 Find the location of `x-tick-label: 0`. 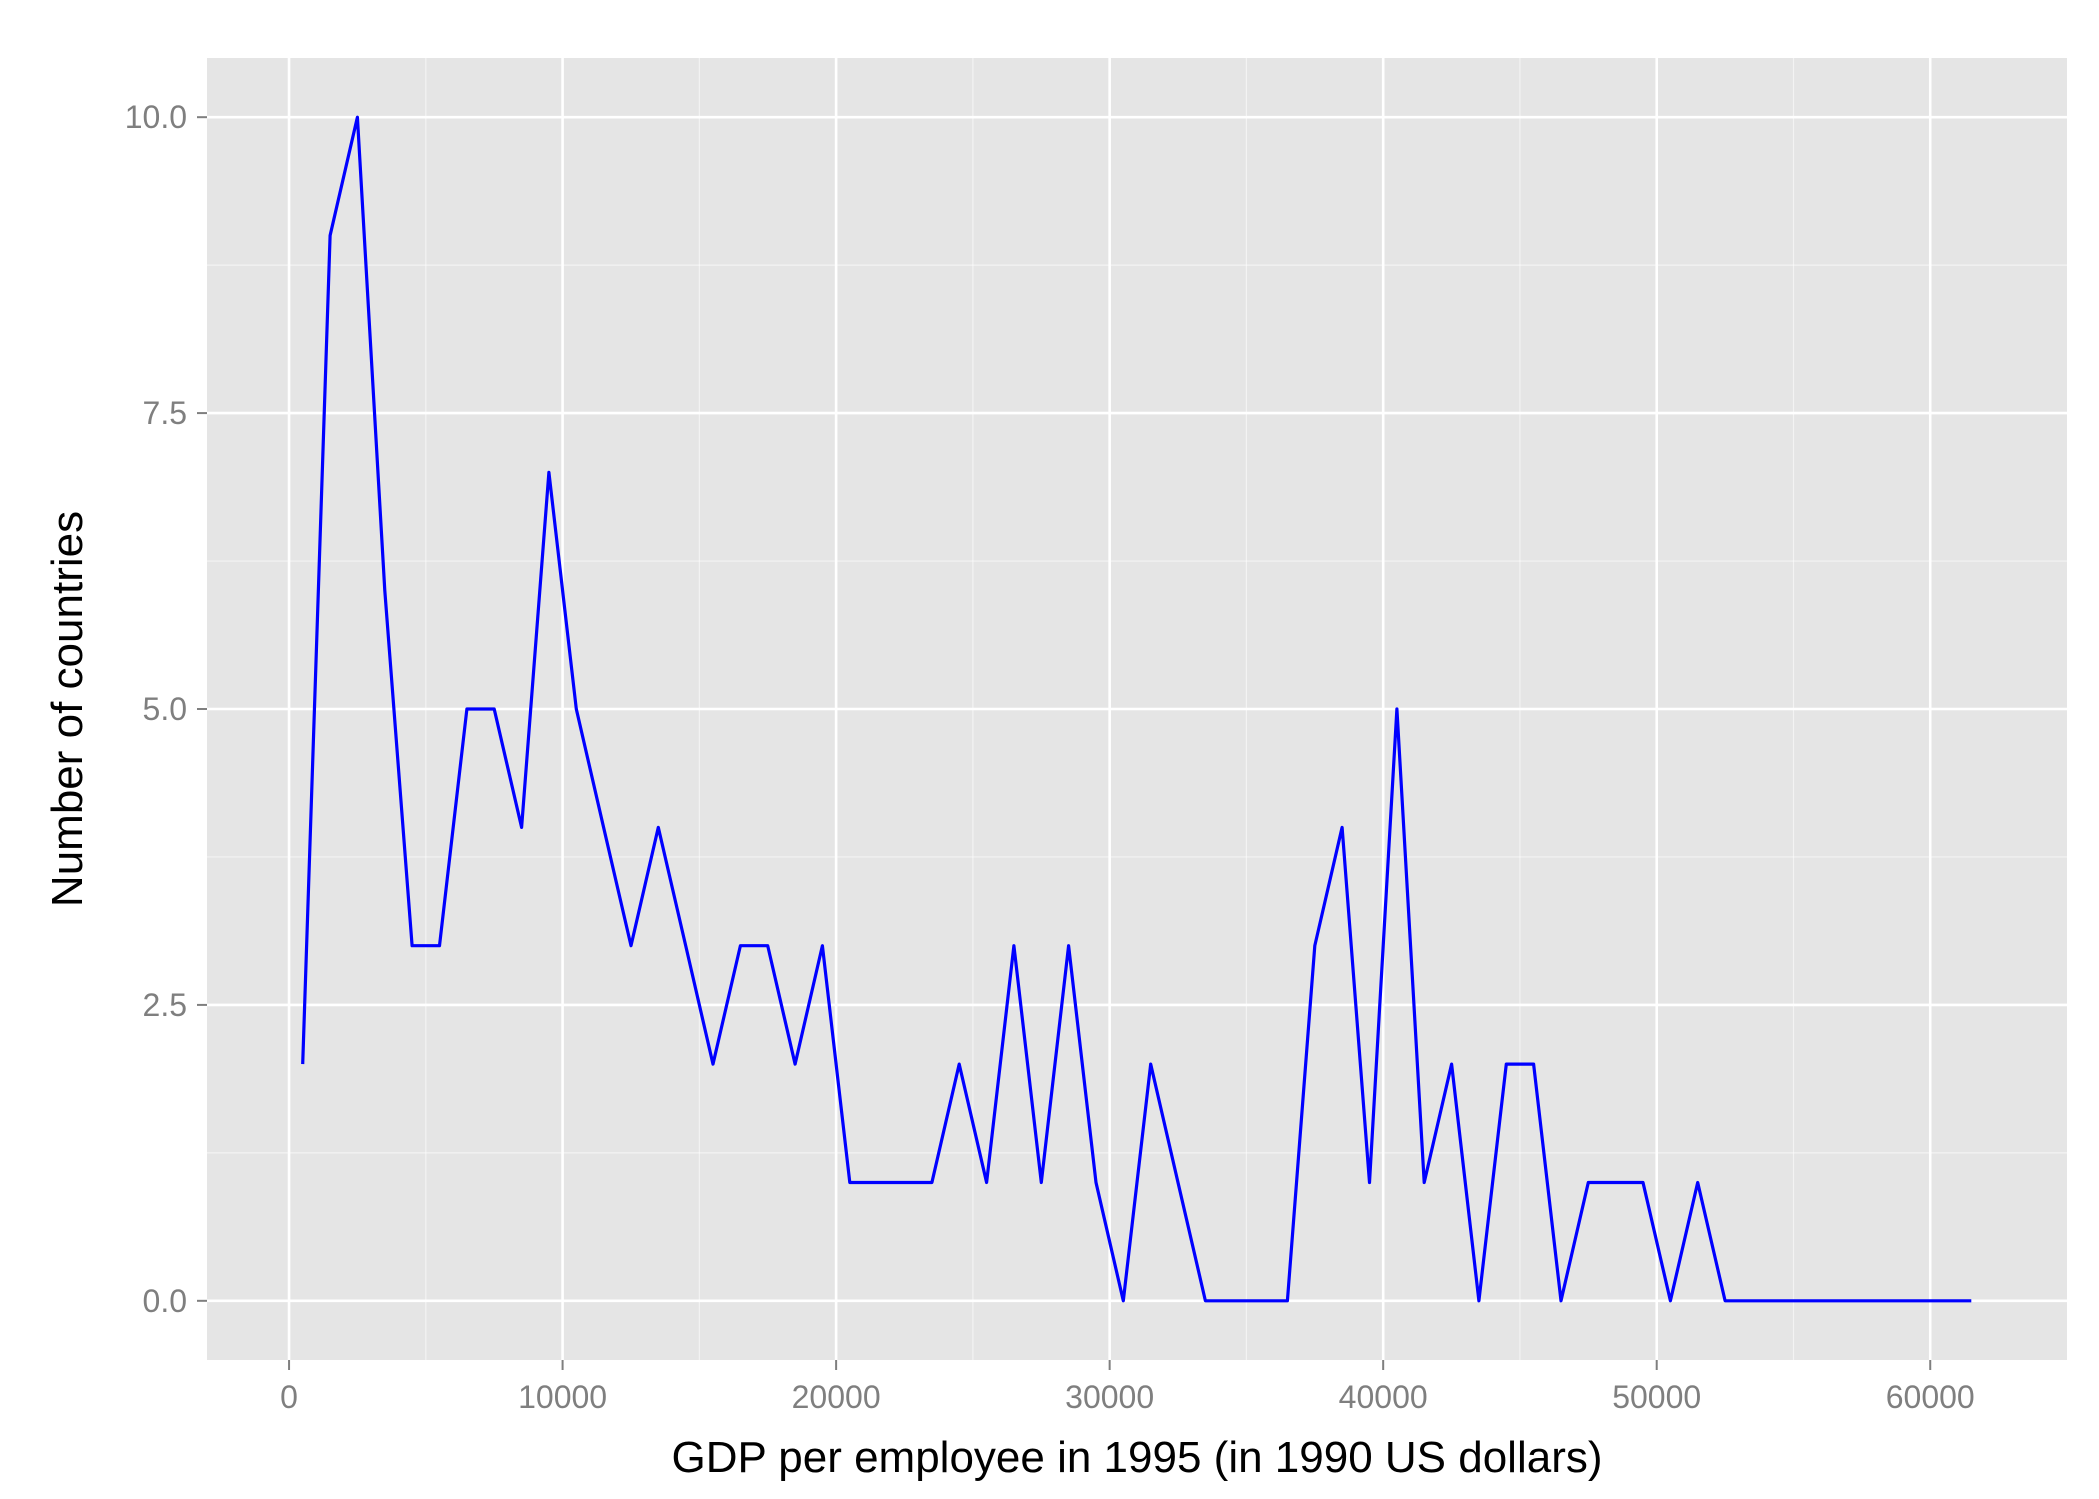

x-tick-label: 0 is located at coordinates (289, 1397).